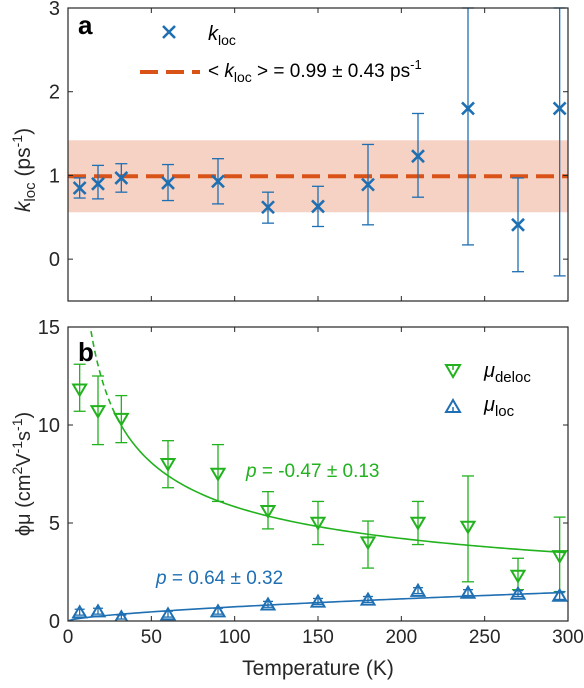 The width and height of the screenshot is (584, 688). Describe the element at coordinates (54, 10) in the screenshot. I see `a-y-tick-label: 3` at that location.